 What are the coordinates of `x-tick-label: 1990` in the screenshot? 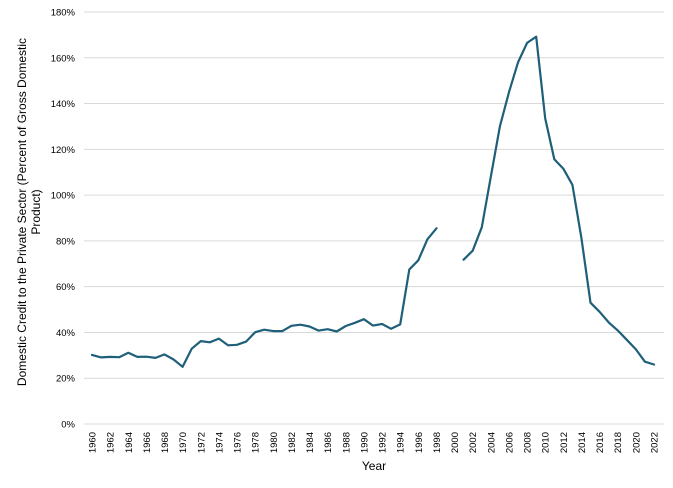 It's located at (364, 442).